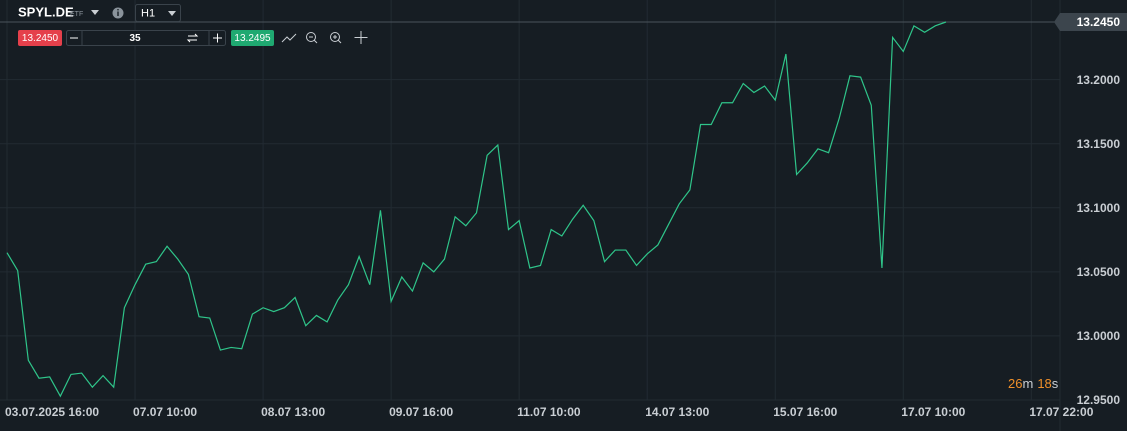 This screenshot has width=1127, height=431. What do you see at coordinates (549, 412) in the screenshot?
I see `x-tick-label: 11.07 10:00` at bounding box center [549, 412].